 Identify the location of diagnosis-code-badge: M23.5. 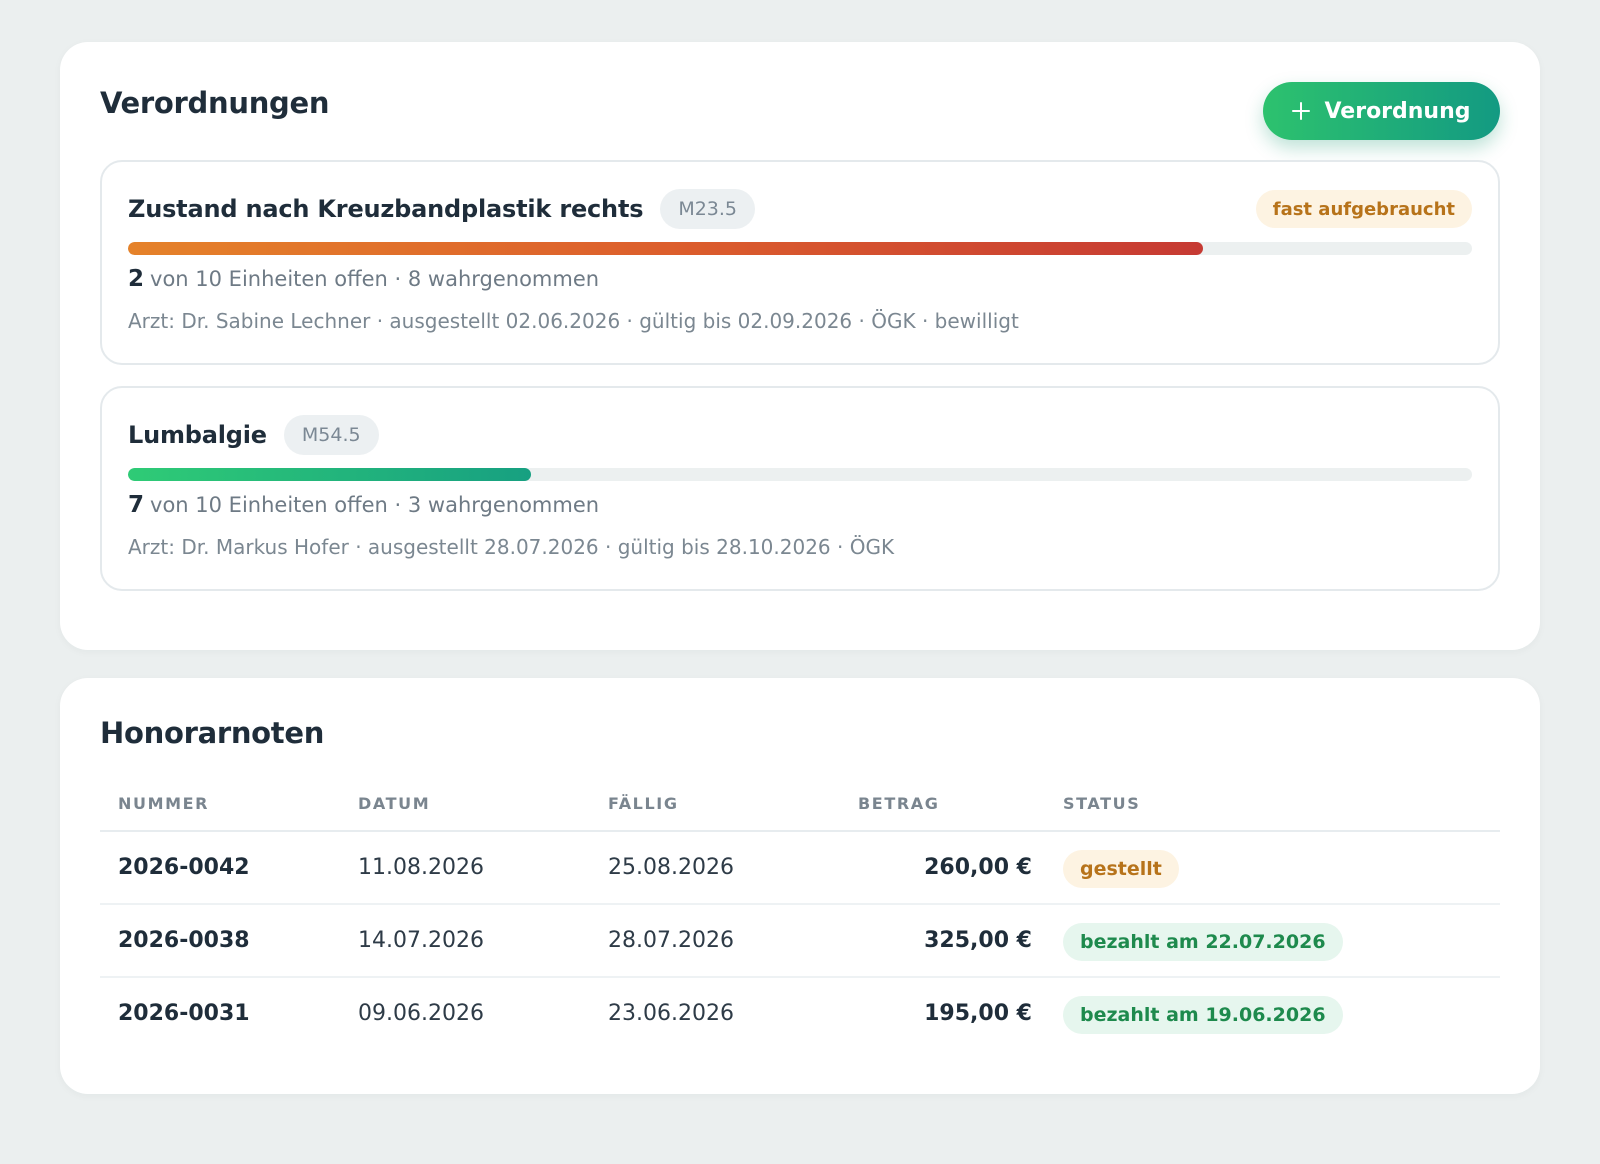
(708, 209).